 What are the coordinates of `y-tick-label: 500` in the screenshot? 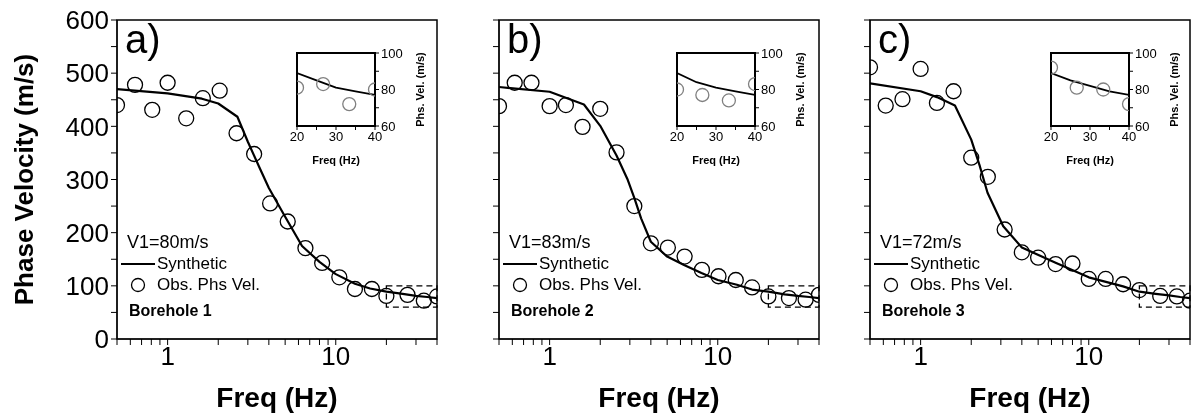 It's located at (87, 73).